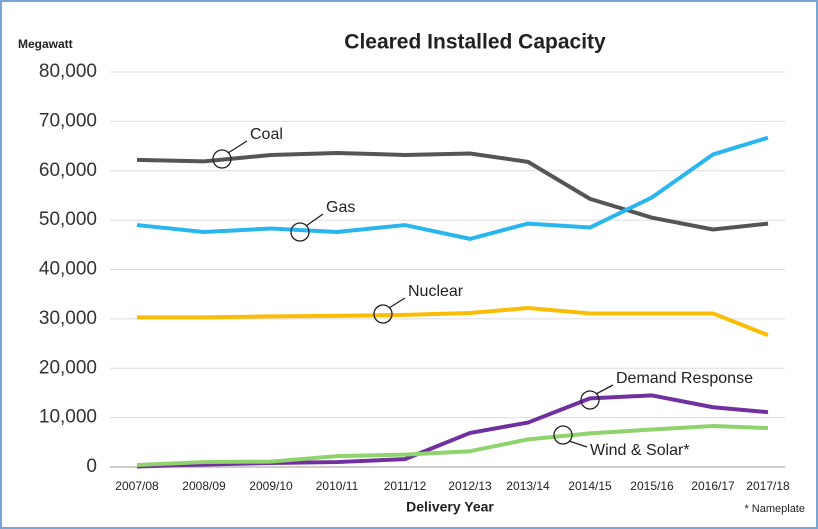 The image size is (818, 529). Describe the element at coordinates (450, 507) in the screenshot. I see `x-axis-label: Delivery Year` at that location.